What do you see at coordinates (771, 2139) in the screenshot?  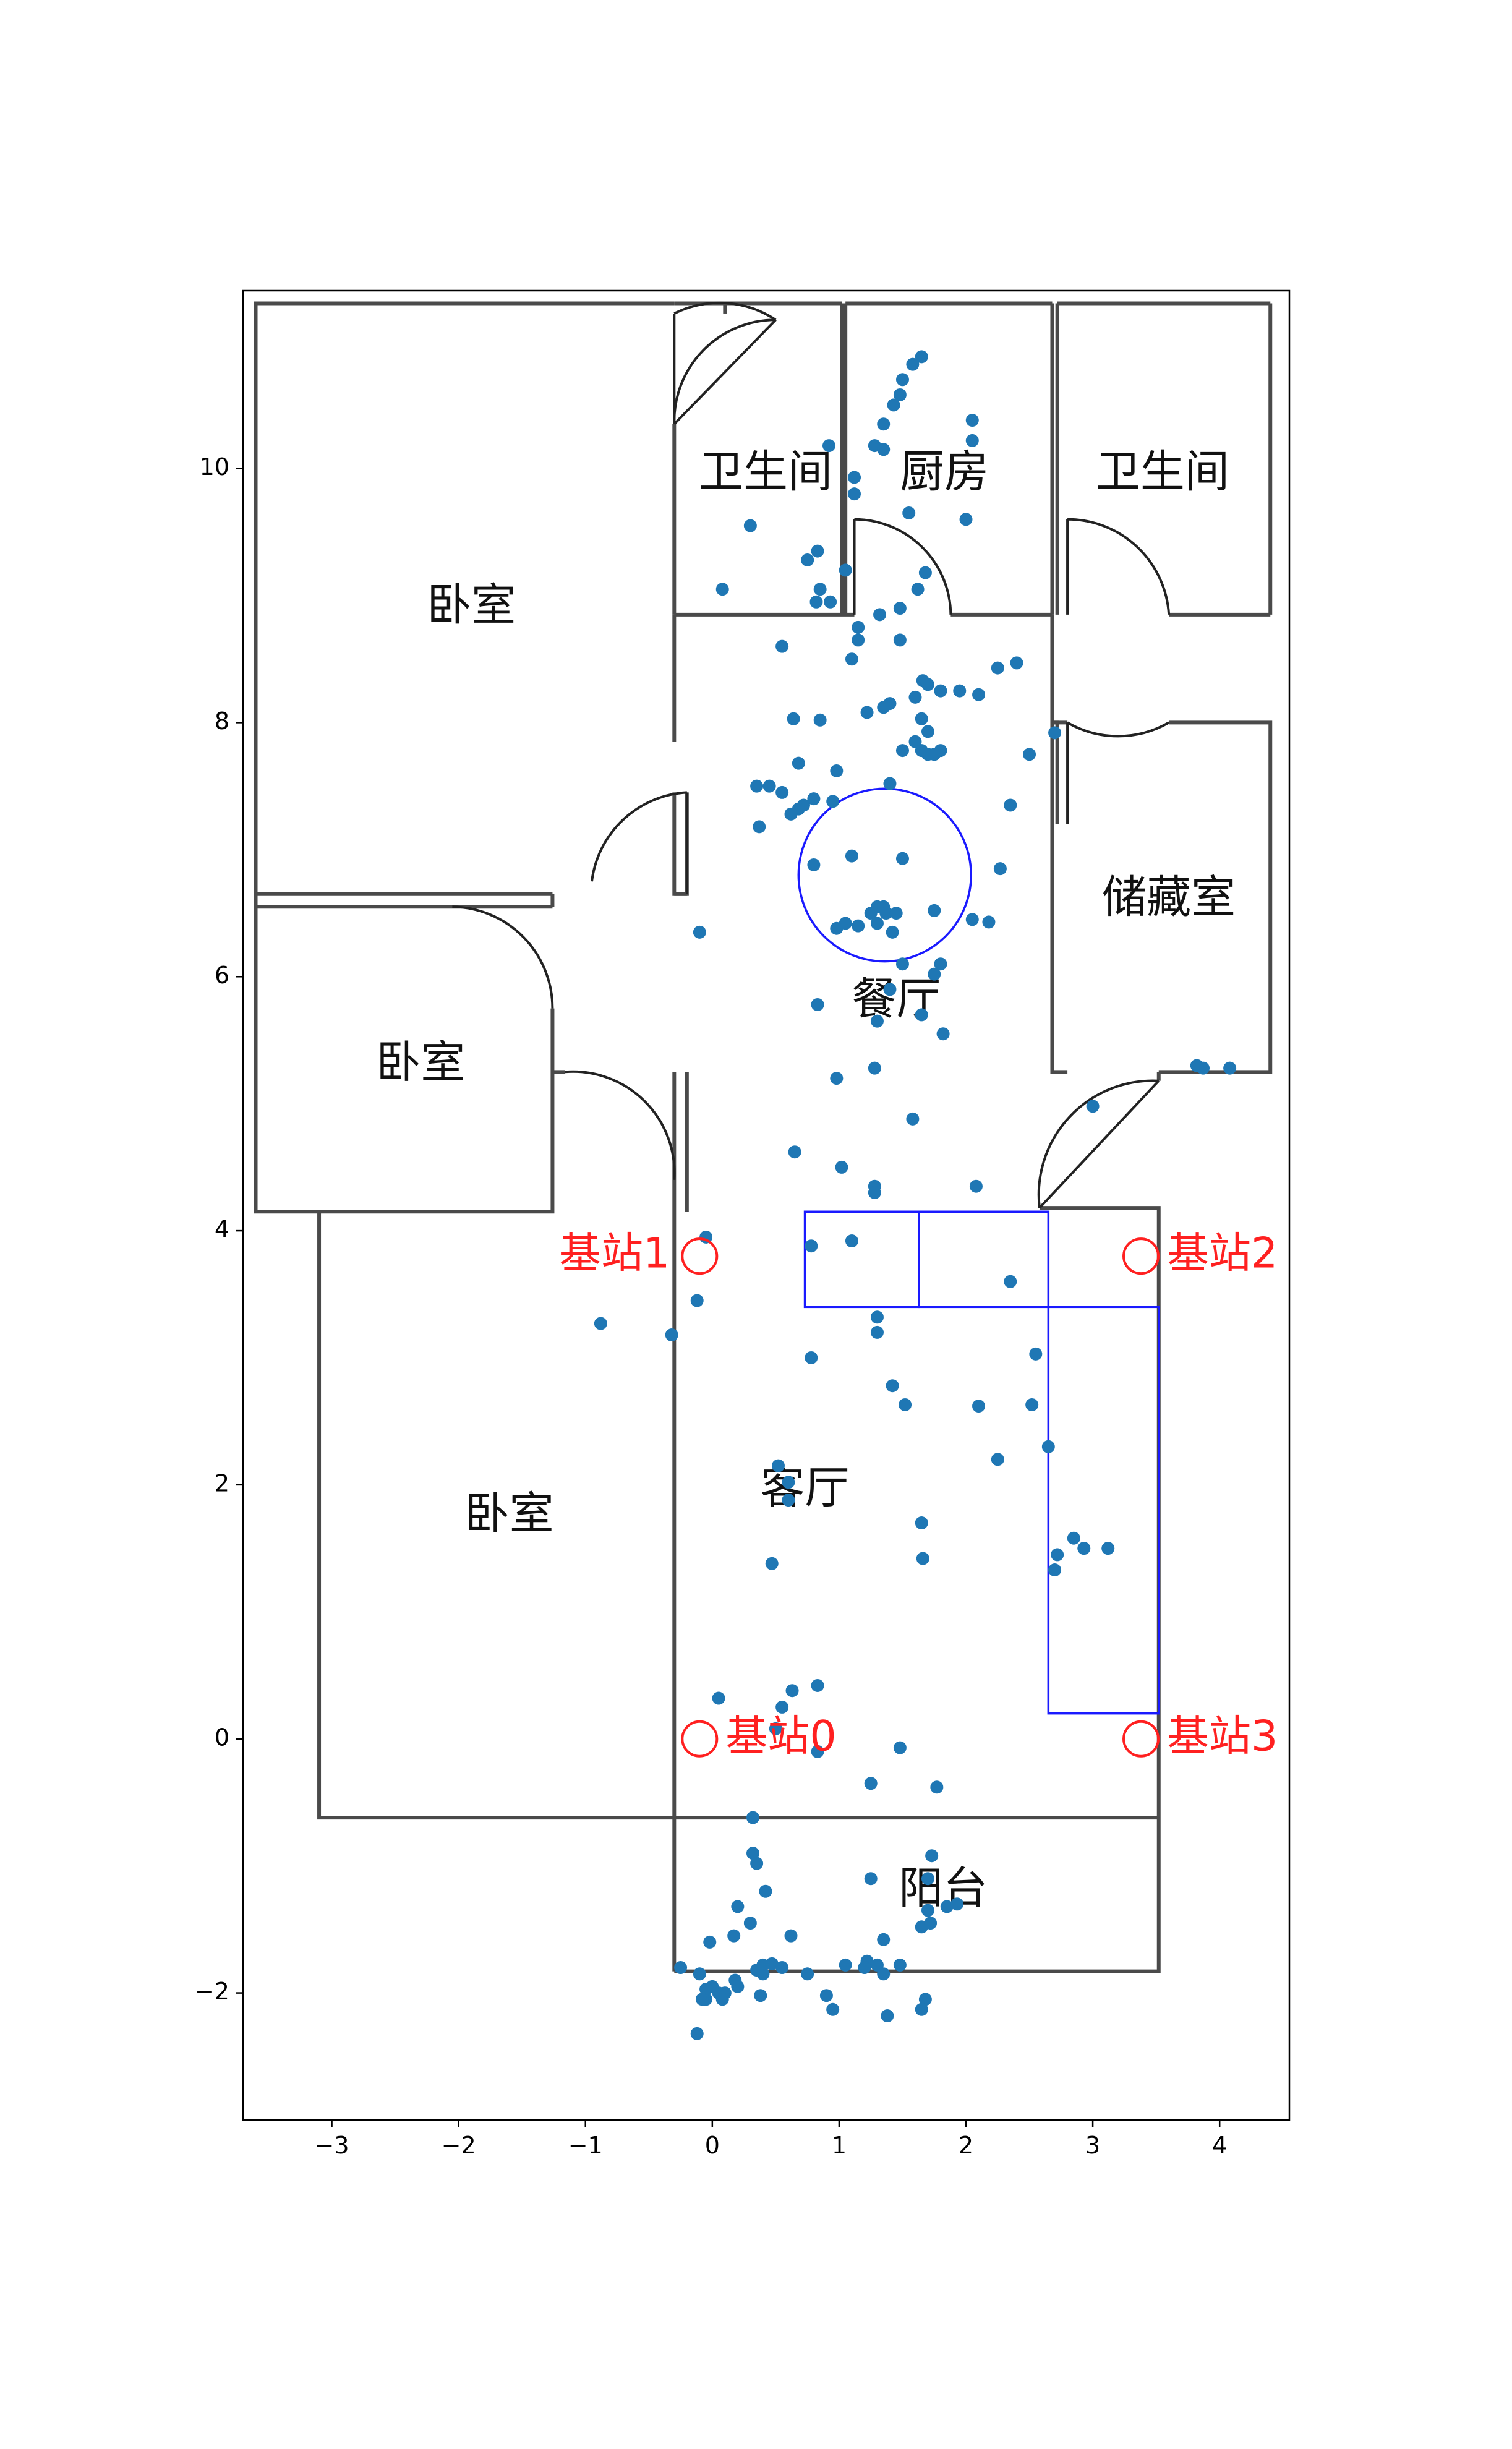 I see `x-axis-ticks: −3 −2 −1 0 1 2 3 4` at bounding box center [771, 2139].